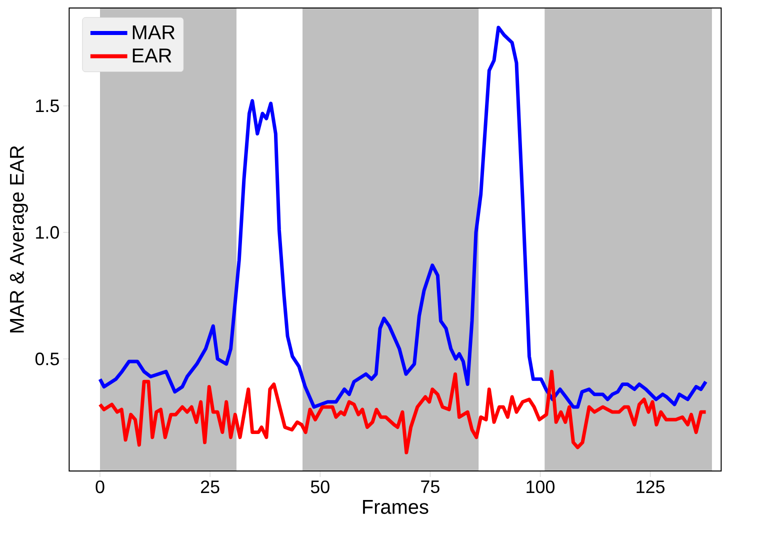 The height and width of the screenshot is (546, 760). Describe the element at coordinates (395, 507) in the screenshot. I see `x-axis-title: Frames` at that location.